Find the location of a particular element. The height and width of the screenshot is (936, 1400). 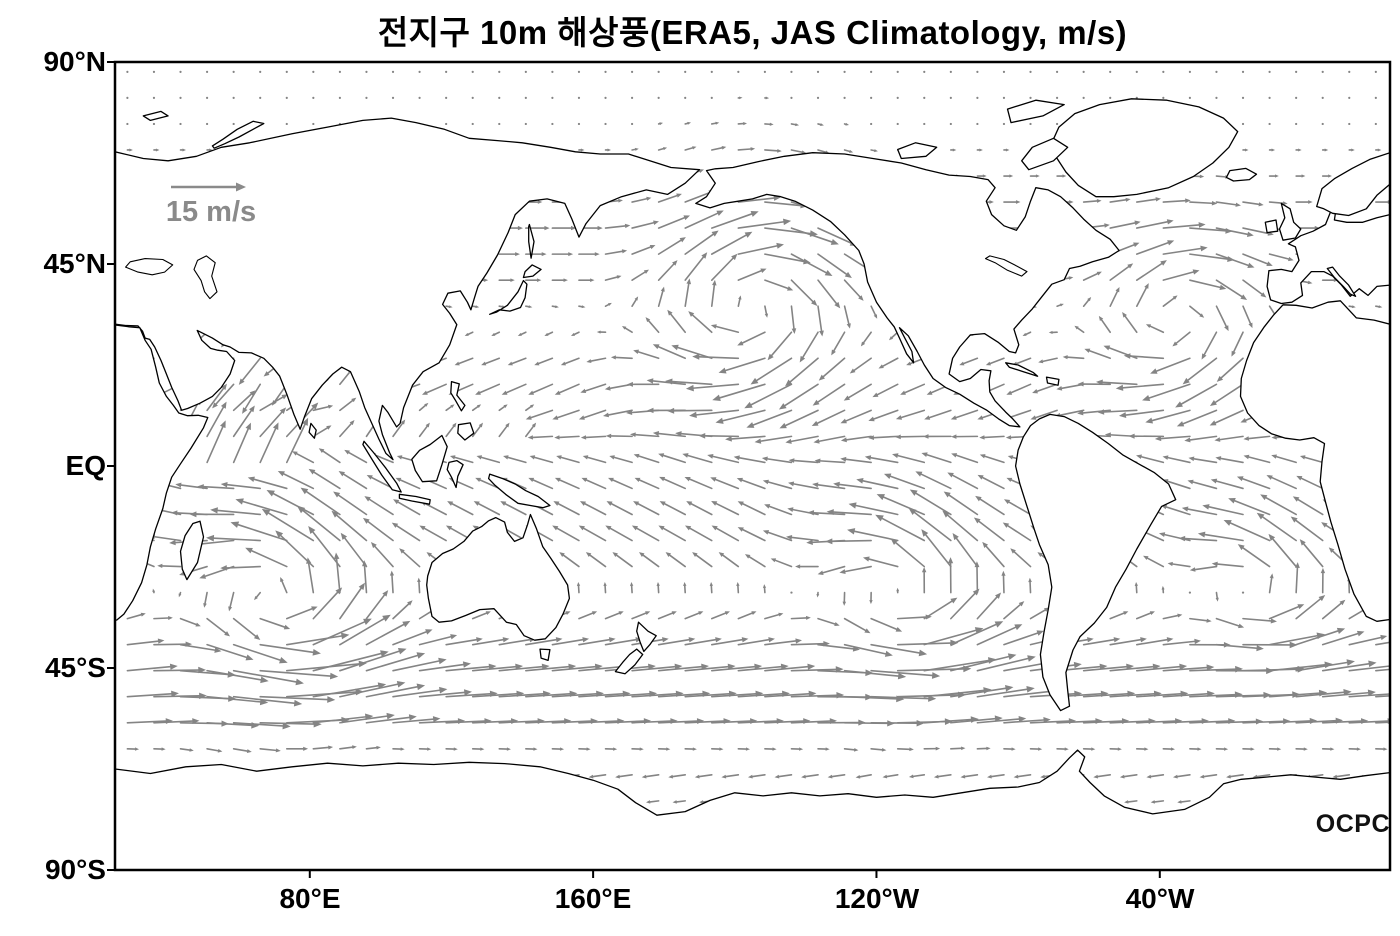

legend-reference-speed-label: 15 m/s is located at coordinates (211, 212).